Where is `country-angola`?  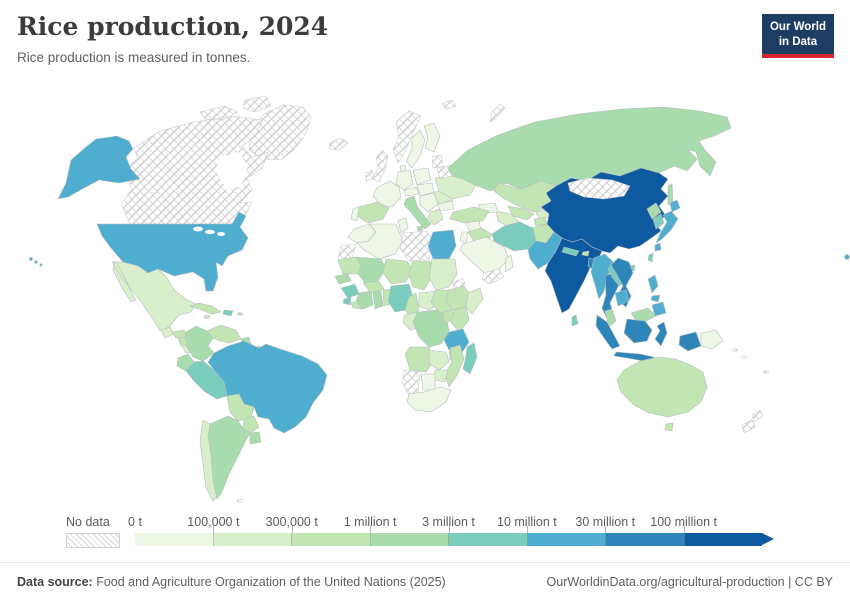
country-angola is located at coordinates (419, 359).